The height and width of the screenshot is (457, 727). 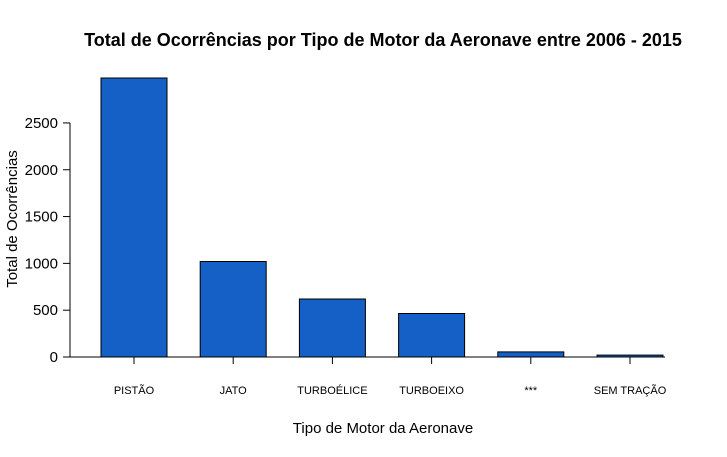 I want to click on y-tick-label-3: 1500, so click(x=41, y=217).